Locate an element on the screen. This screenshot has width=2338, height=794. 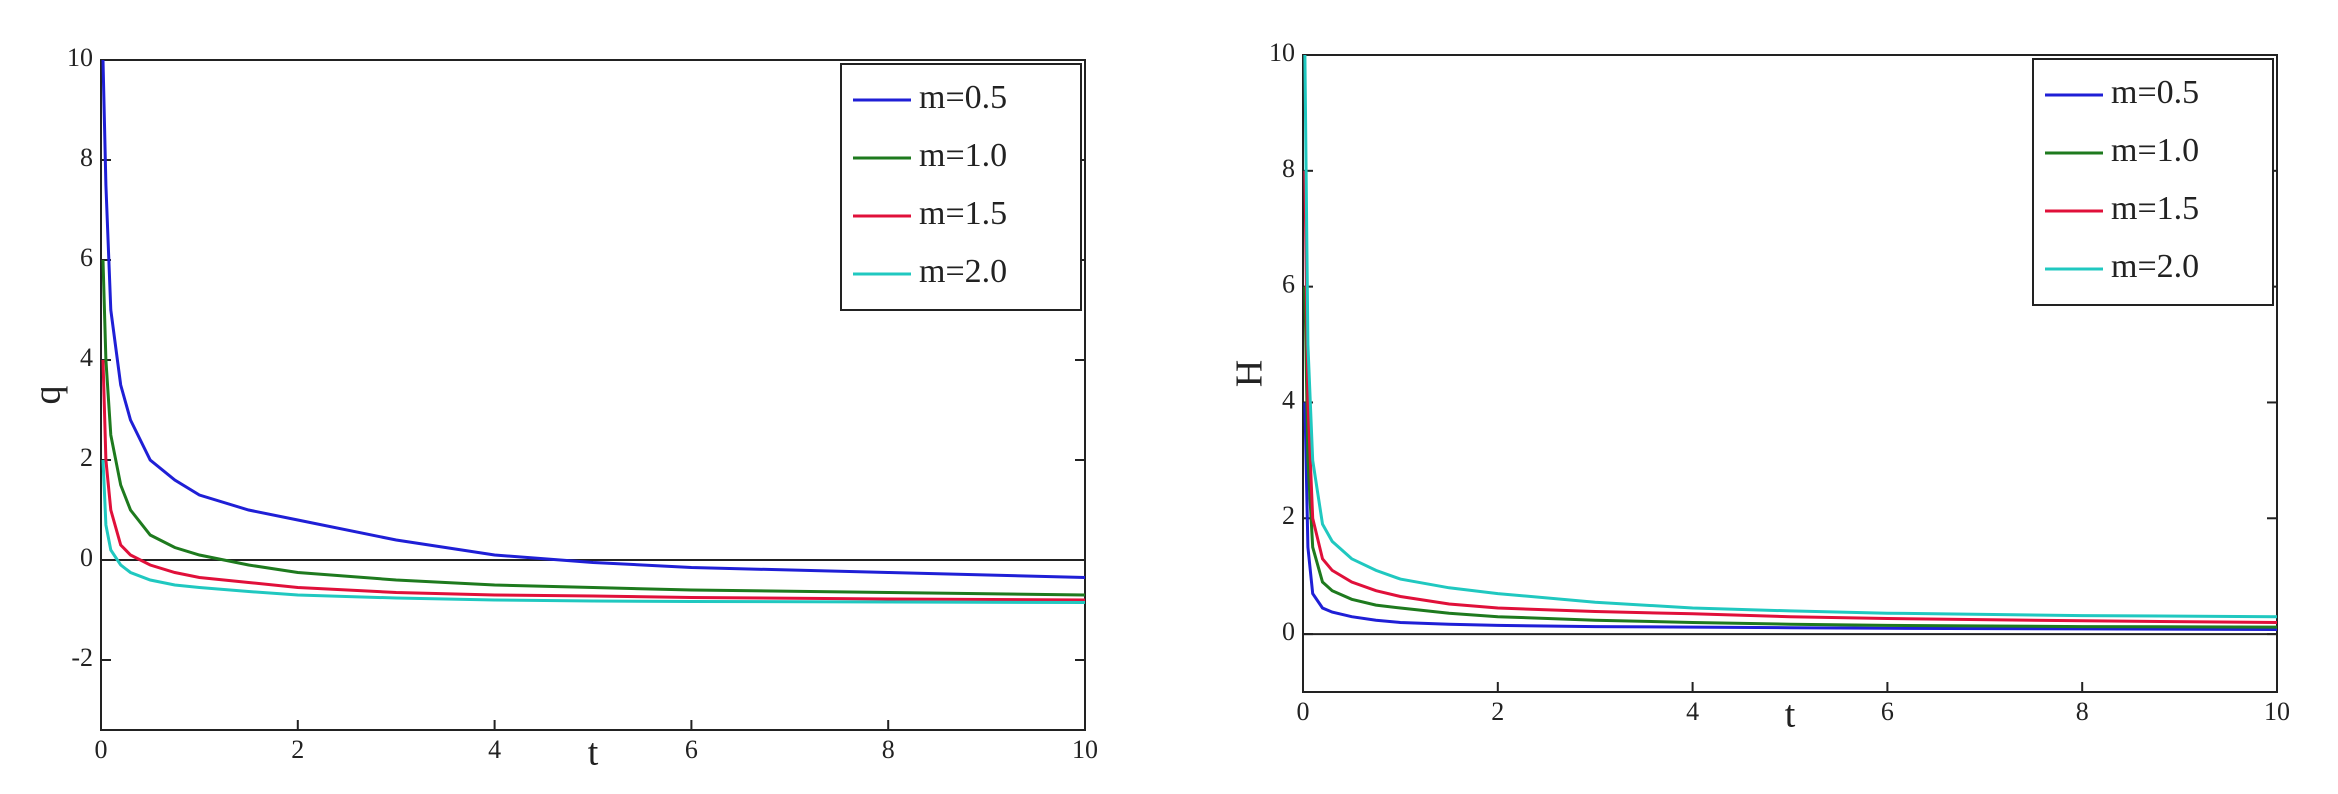
y-tick-label: -2 is located at coordinates (82, 657).